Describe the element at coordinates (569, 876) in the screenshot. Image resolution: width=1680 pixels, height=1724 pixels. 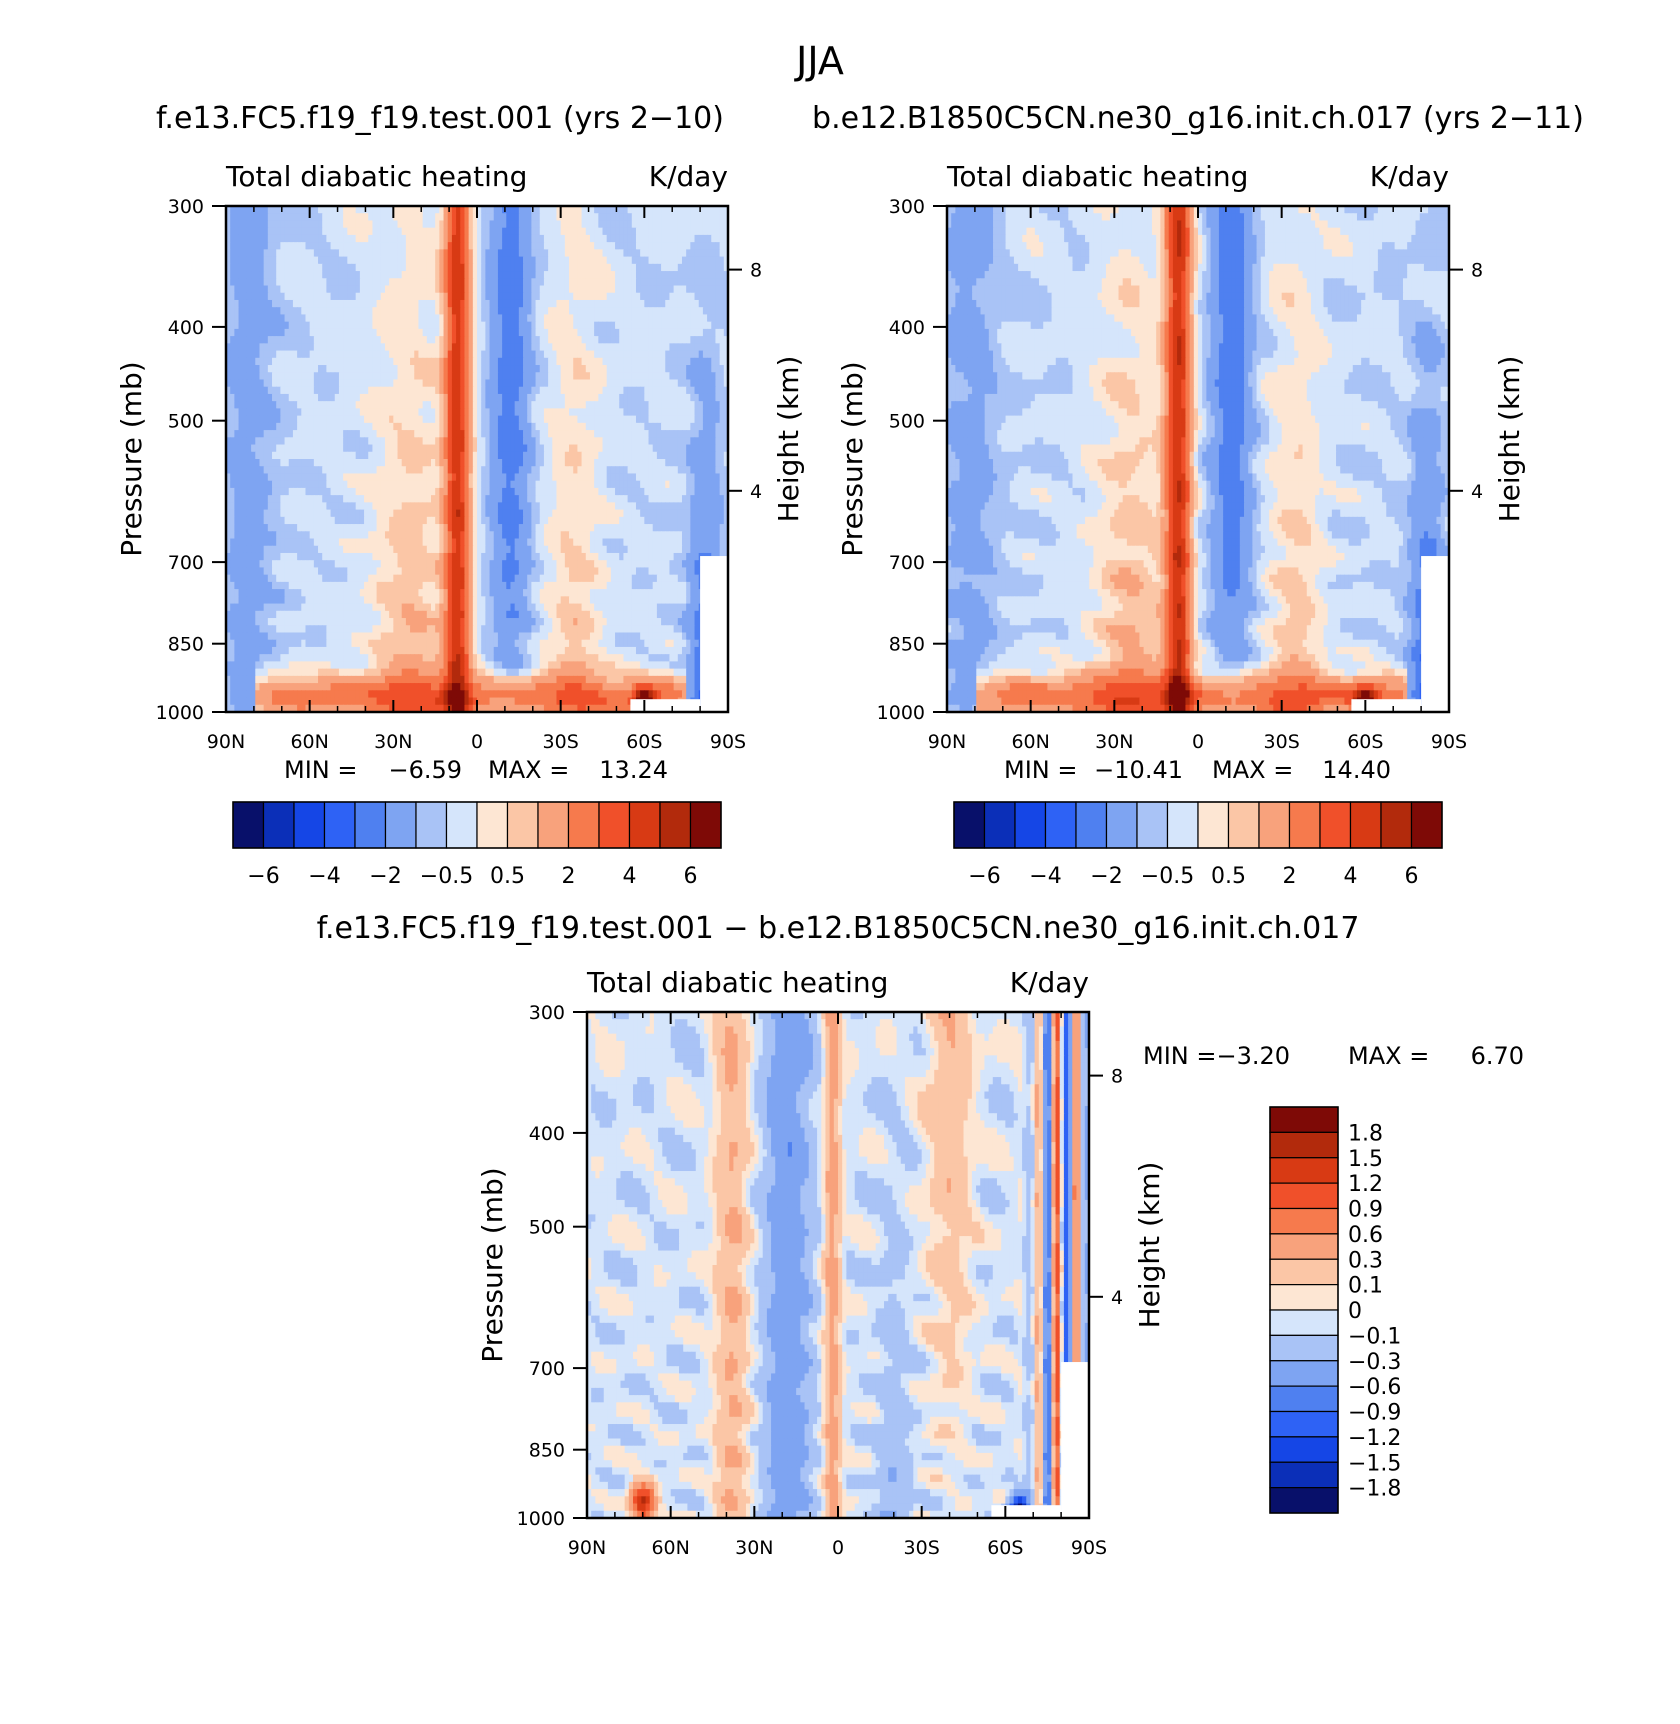
I see `colorbar-label: 2` at that location.